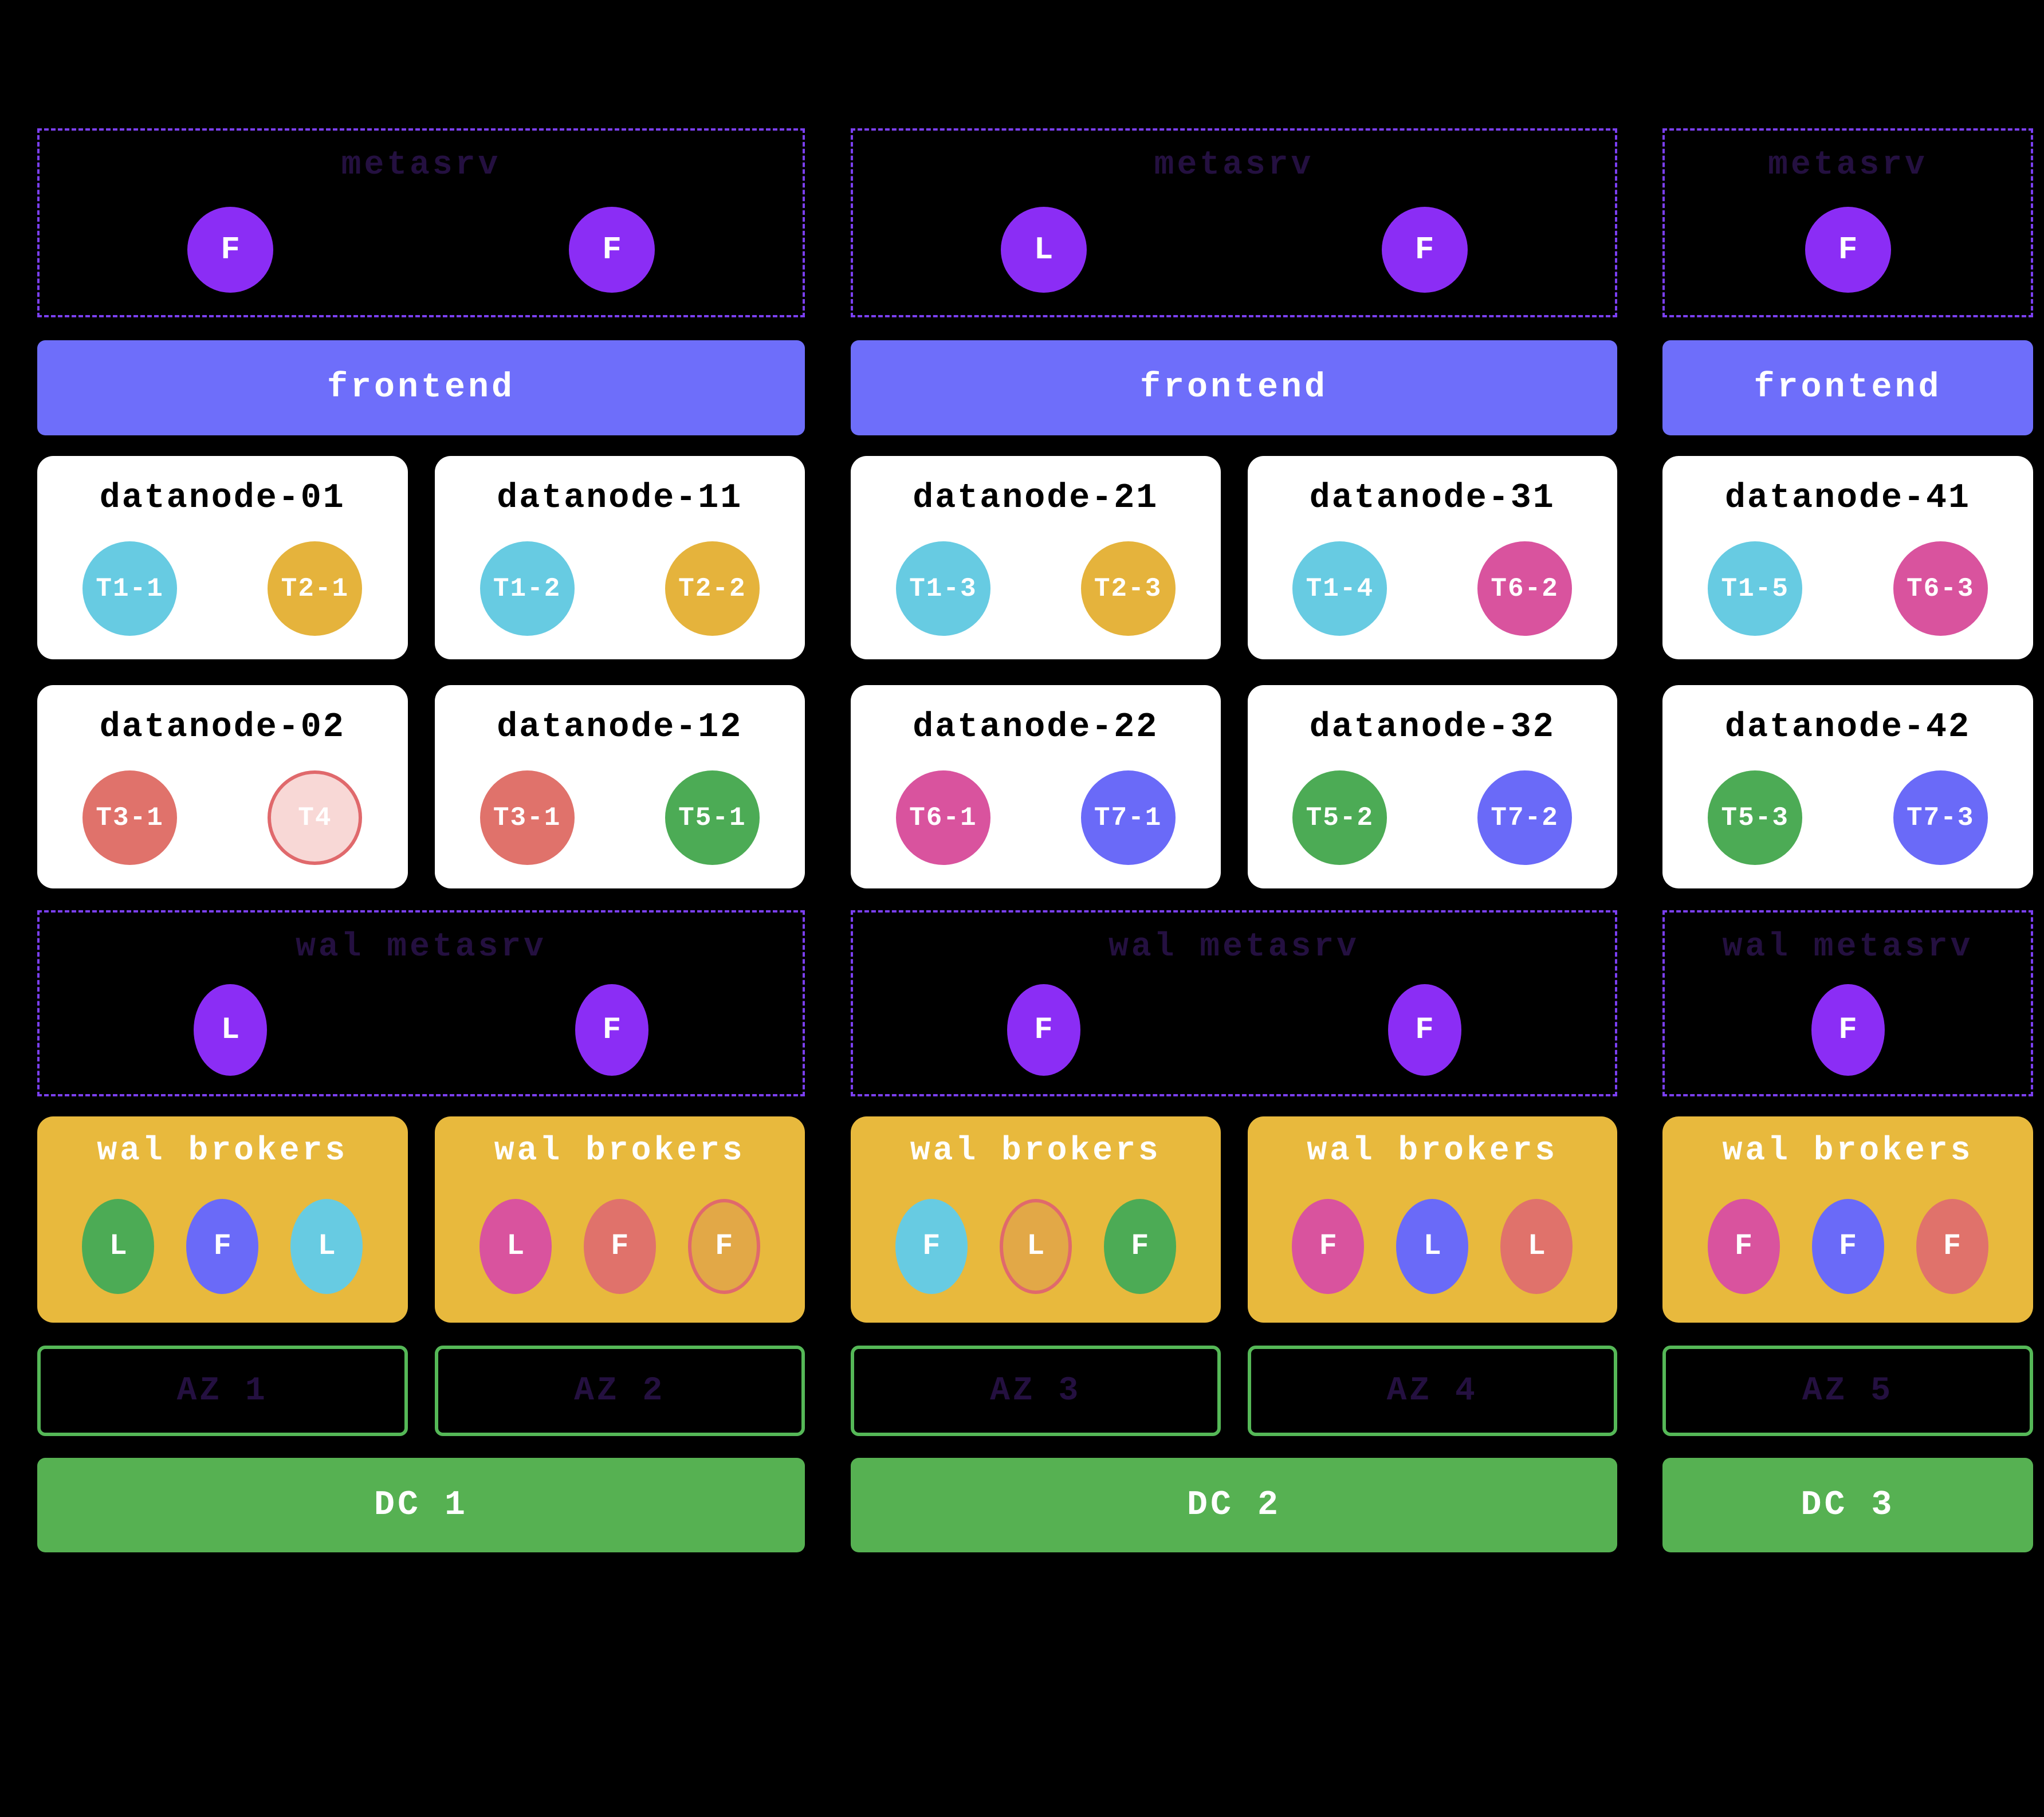 The width and height of the screenshot is (2044, 1817). Describe the element at coordinates (421, 1030) in the screenshot. I see `wal-metasrv-nodes: L F` at that location.